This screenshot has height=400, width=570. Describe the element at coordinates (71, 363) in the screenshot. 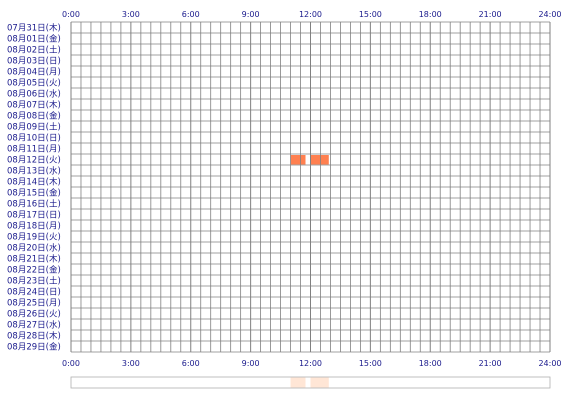

I see `x-tick-bottom-0: 0:00` at that location.